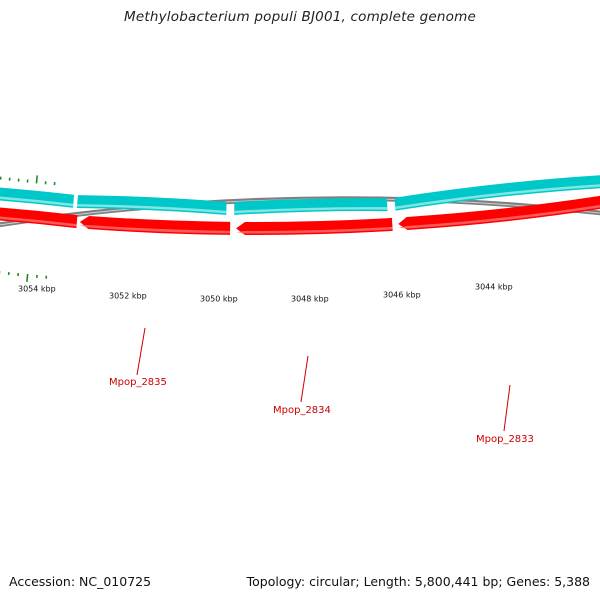 The image size is (600, 600). Describe the element at coordinates (37, 288) in the screenshot. I see `scale-label: 3054 kbp` at that location.